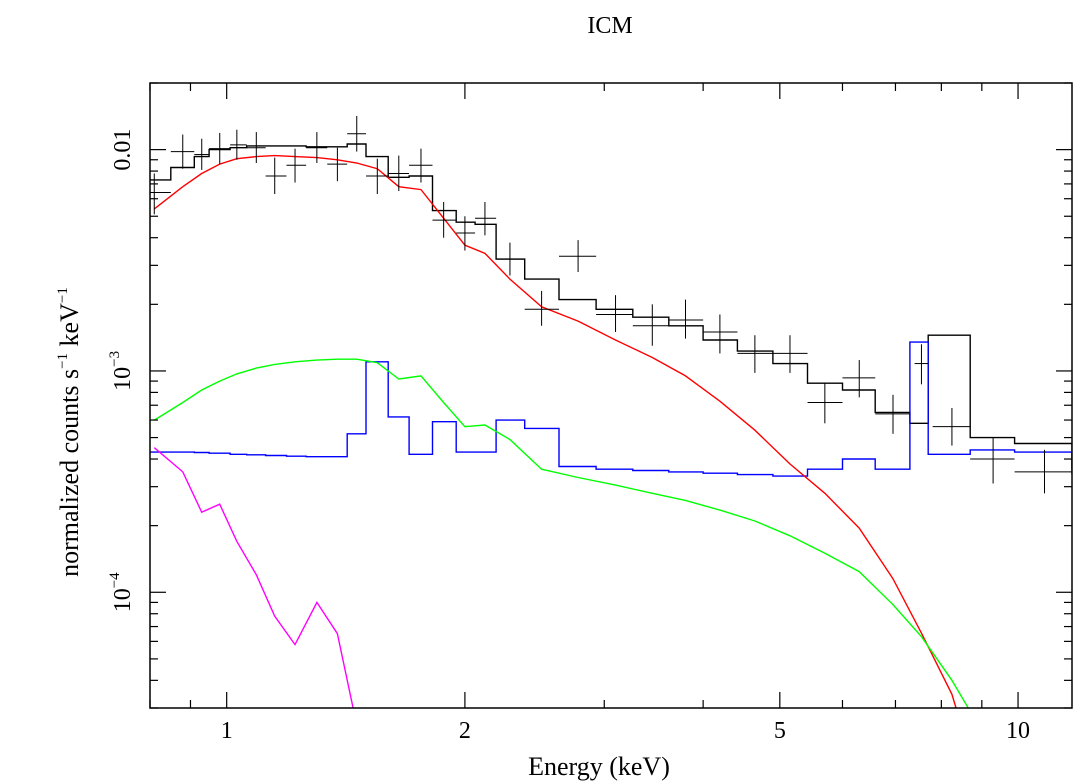  What do you see at coordinates (115, 359) in the screenshot?
I see `y-tick-label-exp: −3` at bounding box center [115, 359].